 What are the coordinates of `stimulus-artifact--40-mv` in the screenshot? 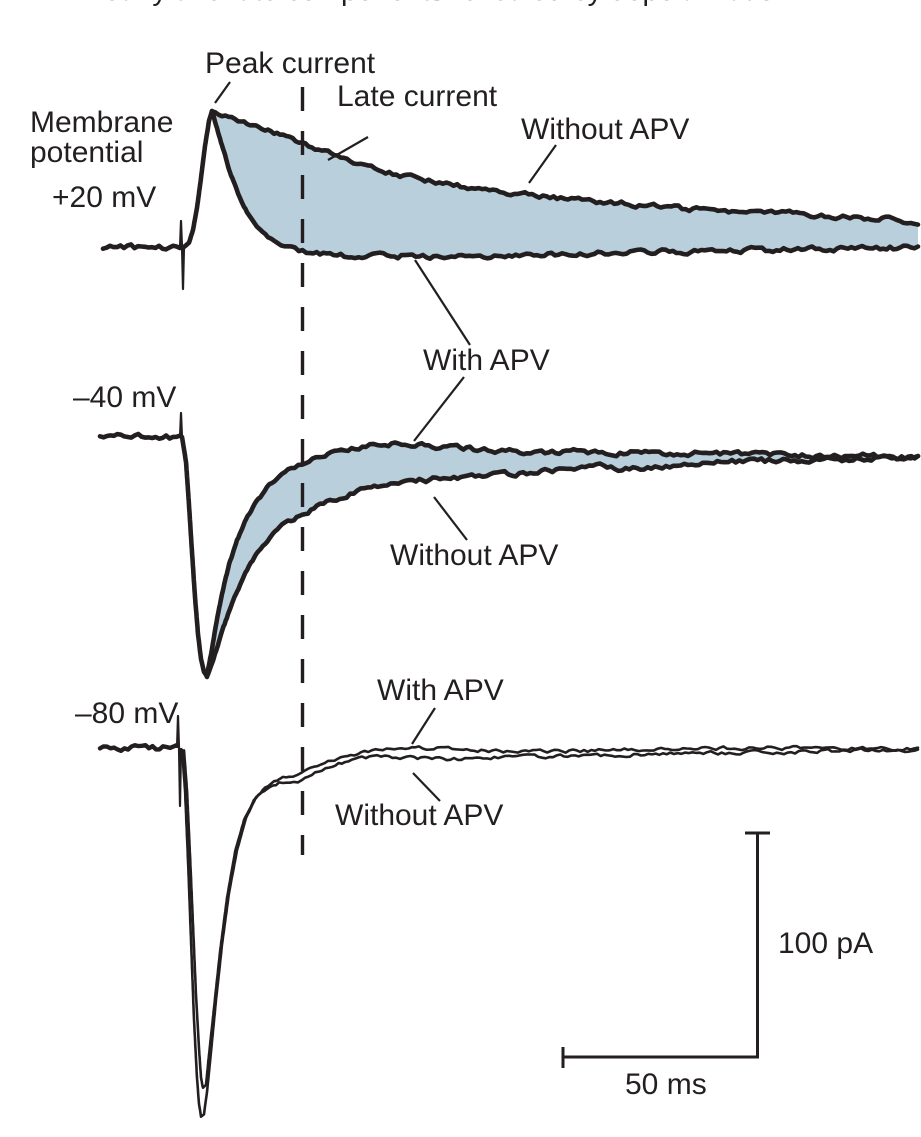 It's located at (181, 424).